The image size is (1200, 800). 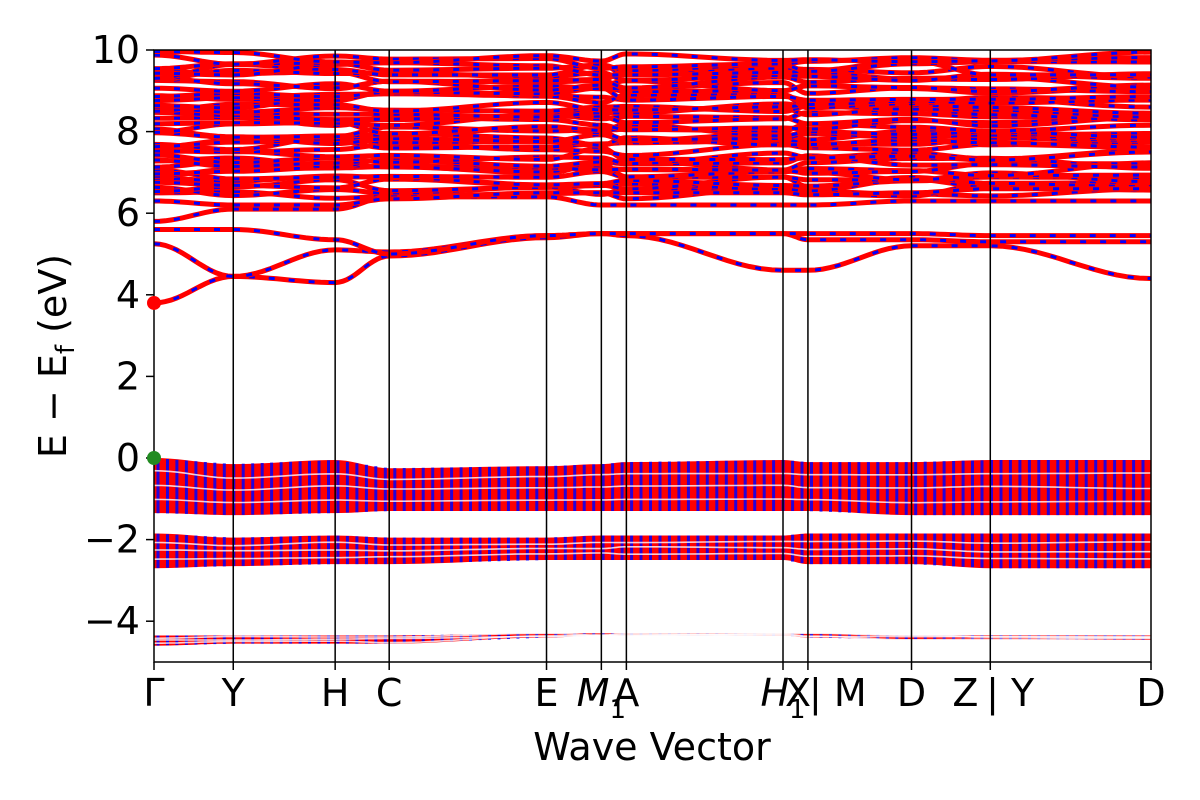 I want to click on y-tick-label: 2, so click(x=128, y=376).